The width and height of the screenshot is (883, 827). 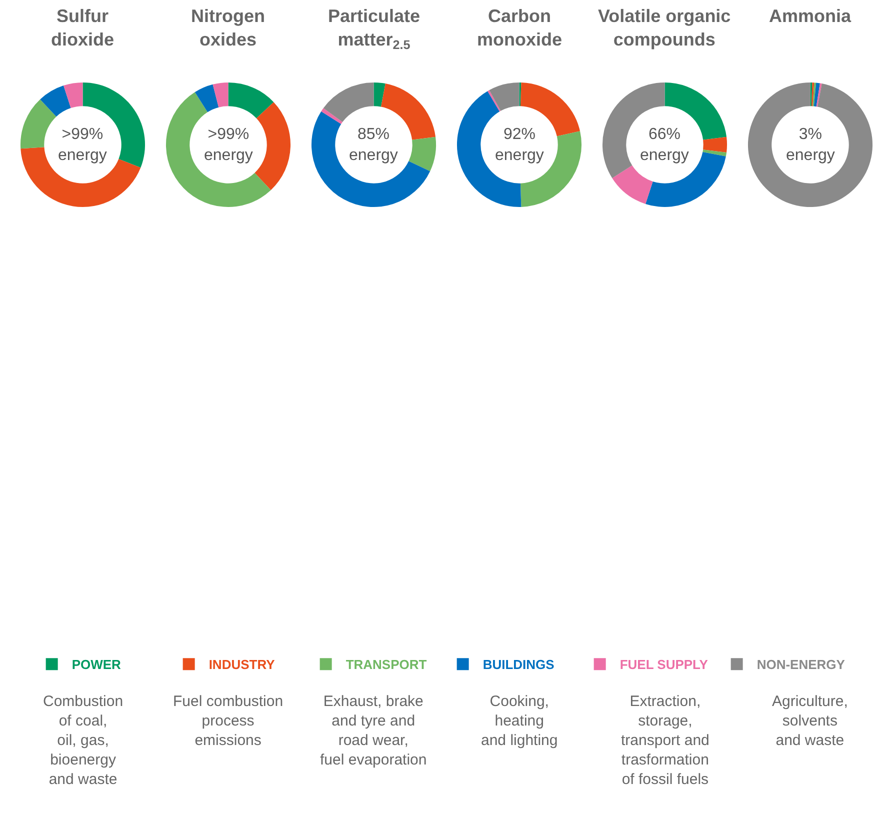 What do you see at coordinates (519, 721) in the screenshot?
I see `text: Cooking, heating and lighting` at bounding box center [519, 721].